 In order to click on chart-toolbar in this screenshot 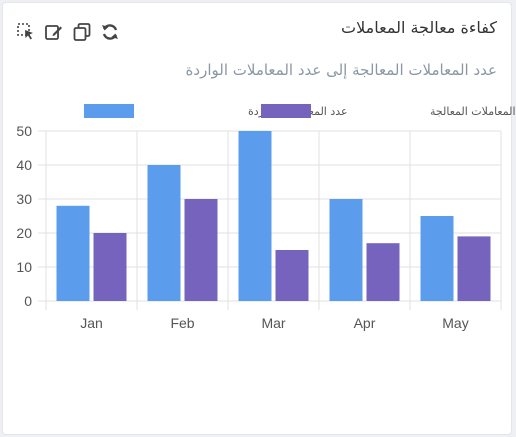, I will do `click(68, 32)`.